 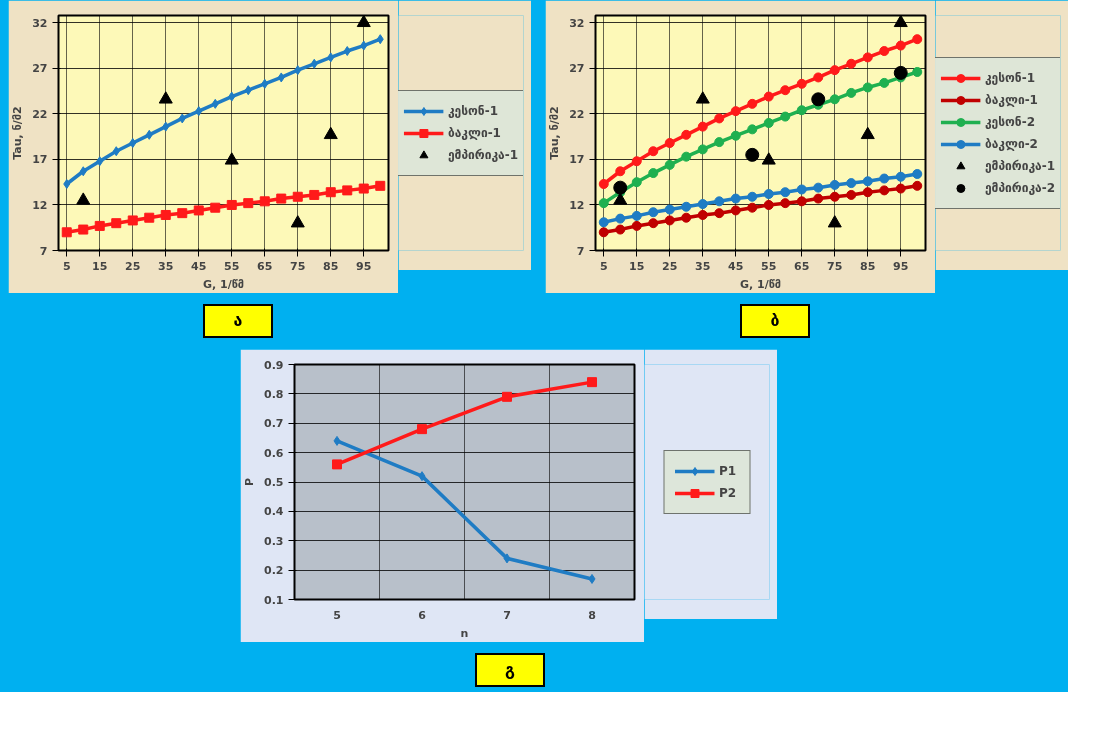 What do you see at coordinates (40, 160) in the screenshot?
I see `y-tick-label: 17` at bounding box center [40, 160].